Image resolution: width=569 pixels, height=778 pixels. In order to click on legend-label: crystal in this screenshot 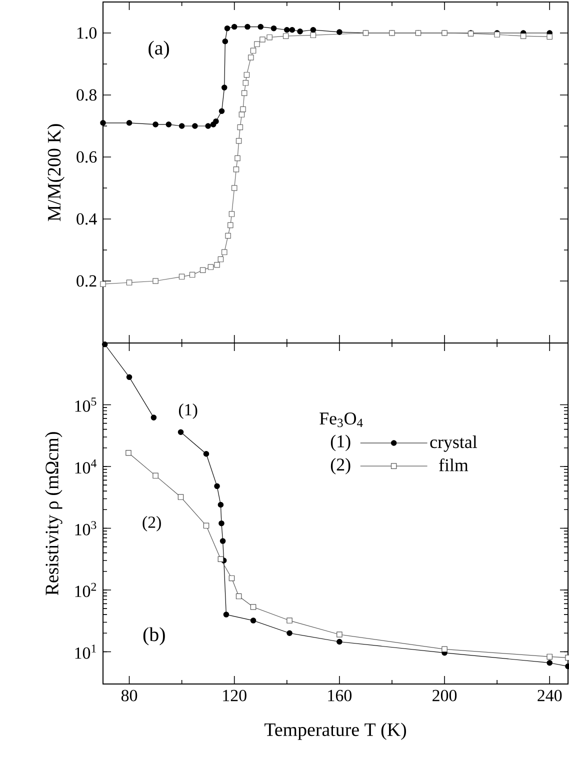, I will do `click(454, 443)`.